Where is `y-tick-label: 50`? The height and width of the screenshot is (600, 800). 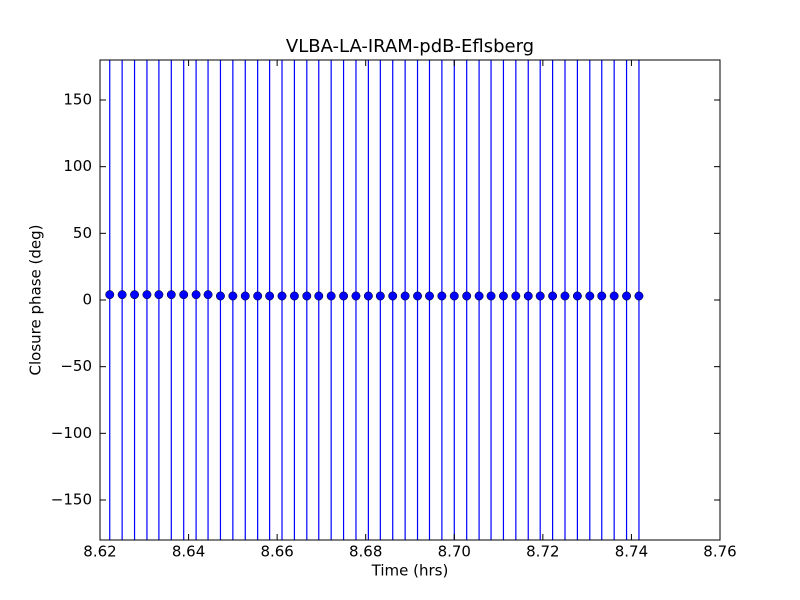 y-tick-label: 50 is located at coordinates (82, 233).